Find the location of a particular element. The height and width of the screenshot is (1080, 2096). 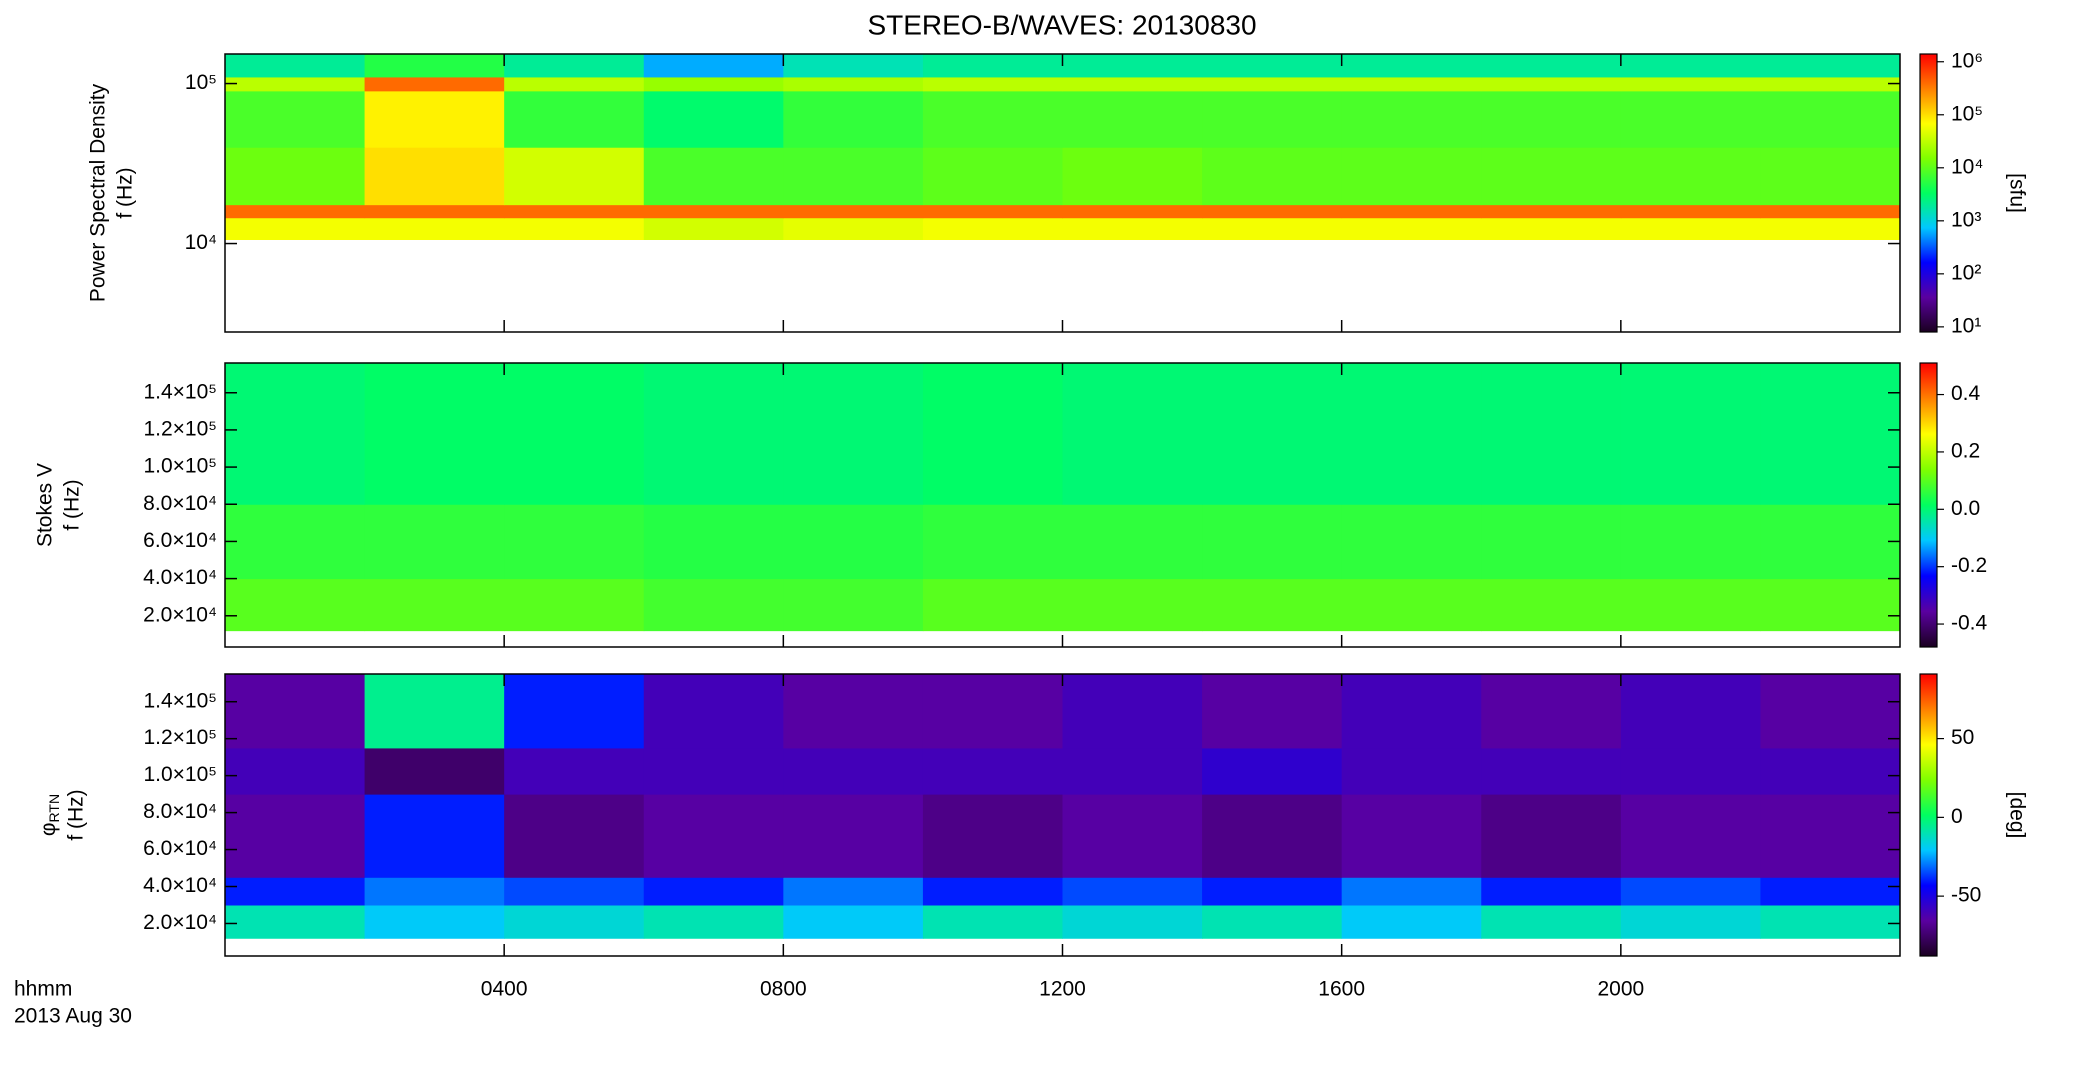

y-tick-label: 10⁵ is located at coordinates (201, 82).